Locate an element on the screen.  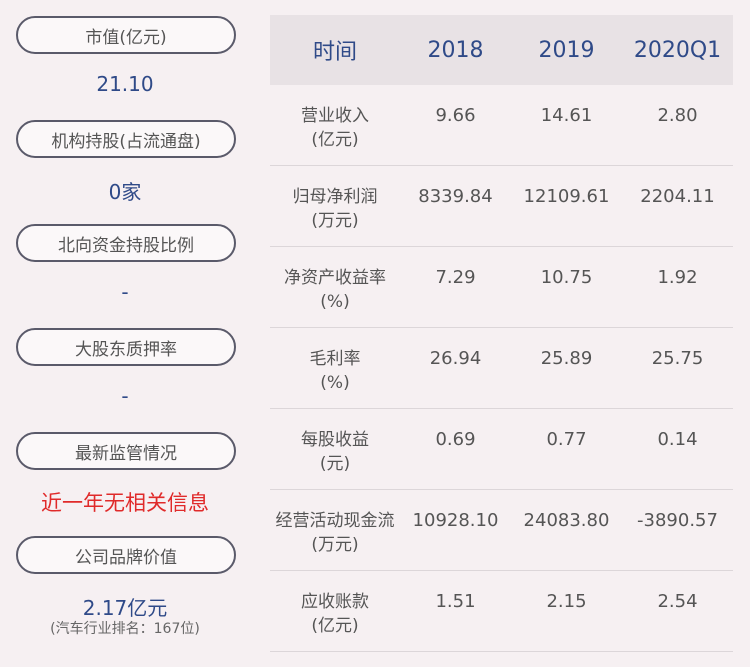
header-period: 时间 is located at coordinates (334, 52).